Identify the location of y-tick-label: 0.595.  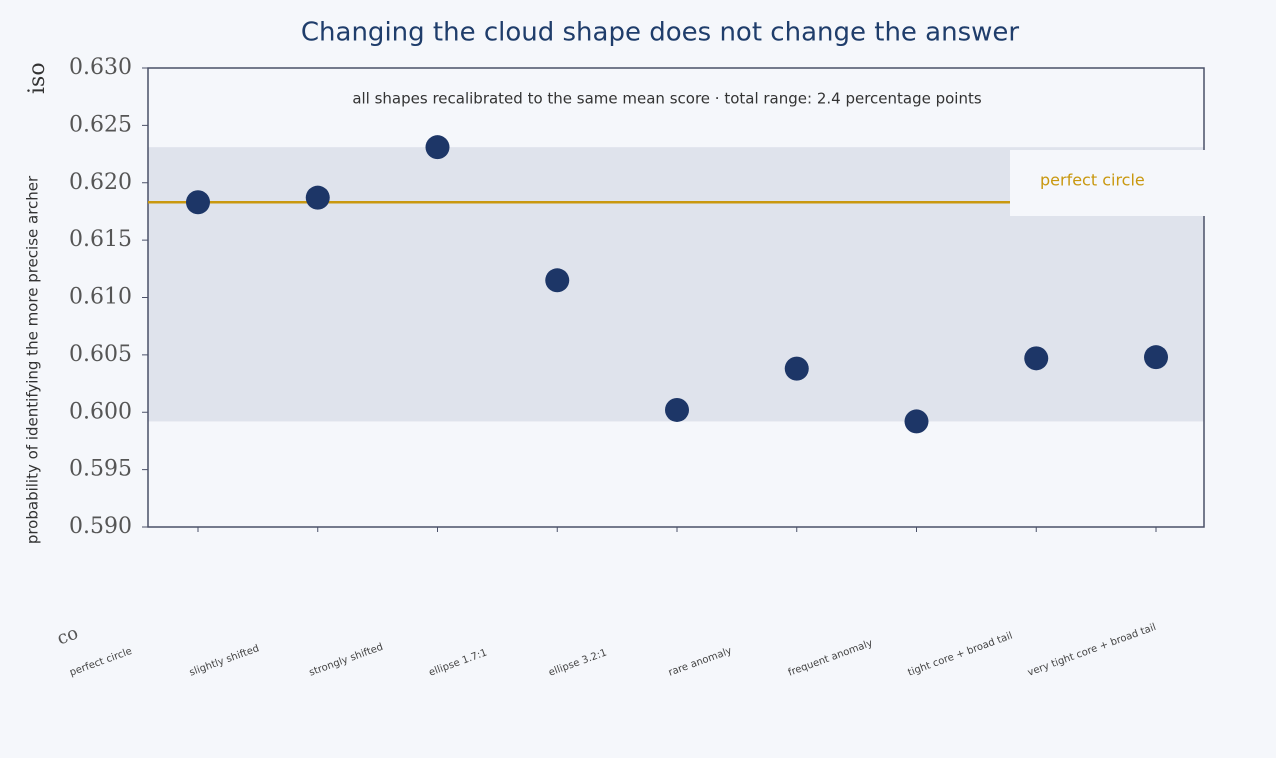
(100, 469).